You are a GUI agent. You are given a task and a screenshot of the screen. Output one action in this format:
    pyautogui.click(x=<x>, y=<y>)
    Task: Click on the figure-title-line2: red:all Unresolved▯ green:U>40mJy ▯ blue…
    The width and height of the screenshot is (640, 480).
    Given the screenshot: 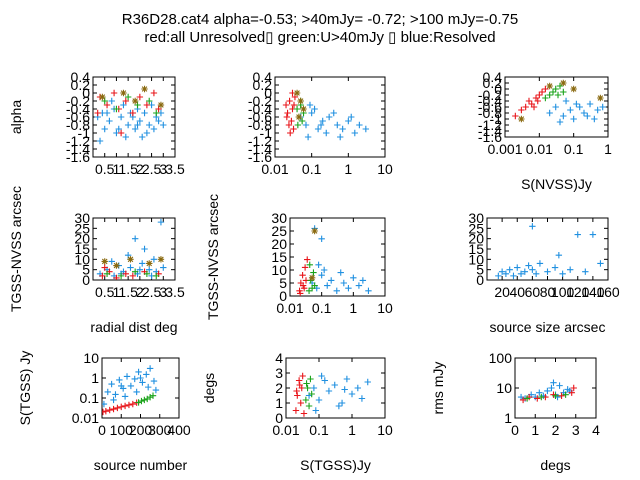 What is the action you would take?
    pyautogui.click(x=319, y=37)
    